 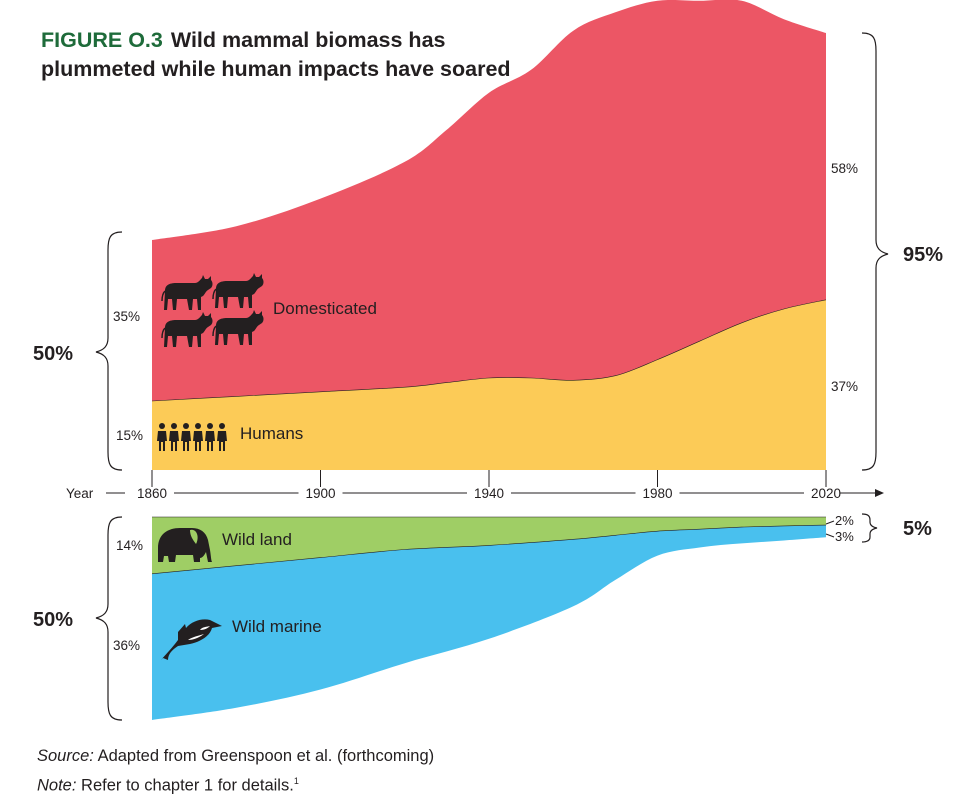 I want to click on humans-series-label: Humans, so click(x=271, y=433).